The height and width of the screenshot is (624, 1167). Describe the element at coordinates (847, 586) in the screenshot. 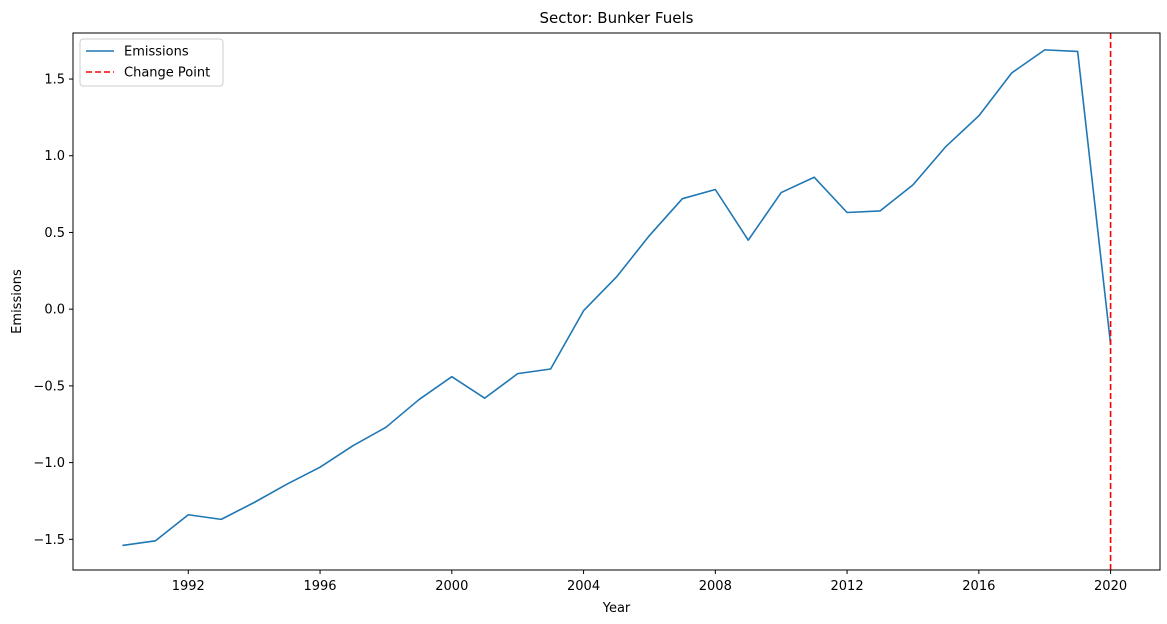

I see `x-tick-label: 2012` at that location.